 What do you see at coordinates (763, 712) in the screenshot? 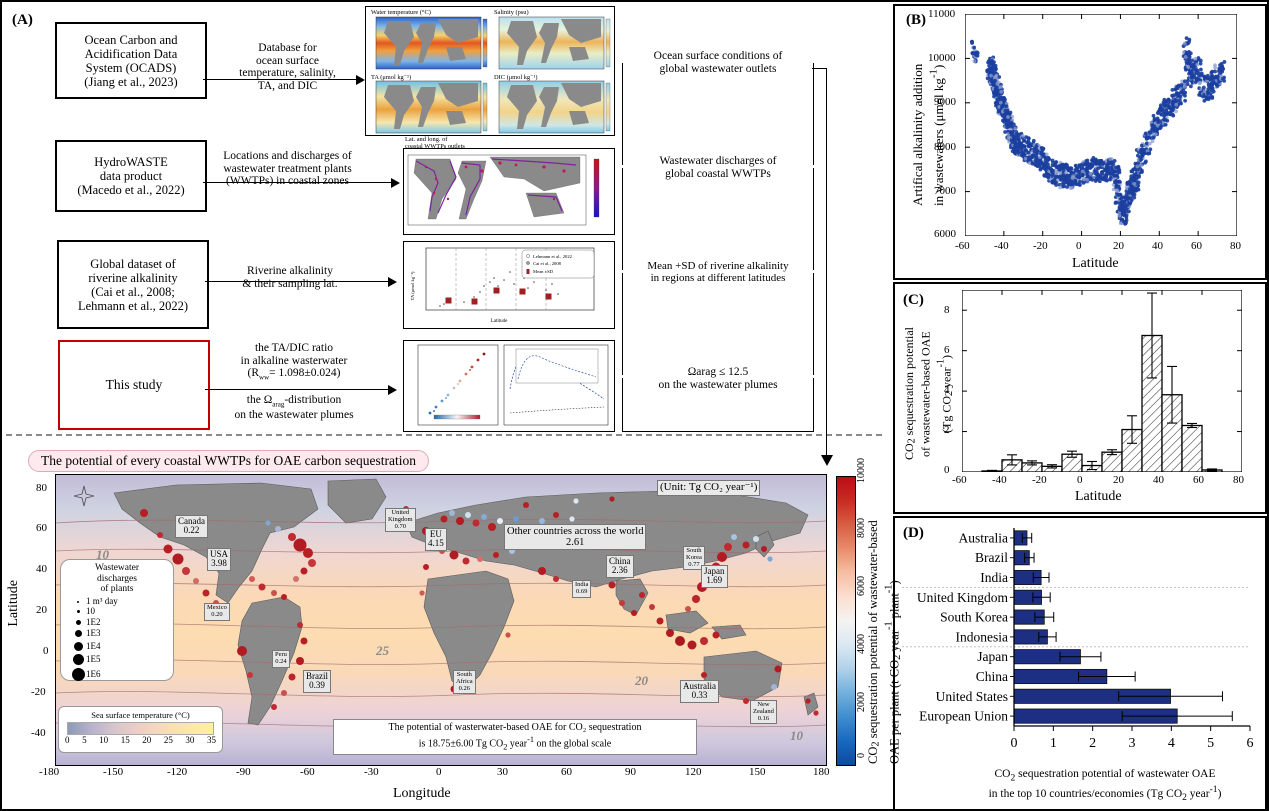
I see `map-label-new-zealand: New Zealand 0.16` at bounding box center [763, 712].